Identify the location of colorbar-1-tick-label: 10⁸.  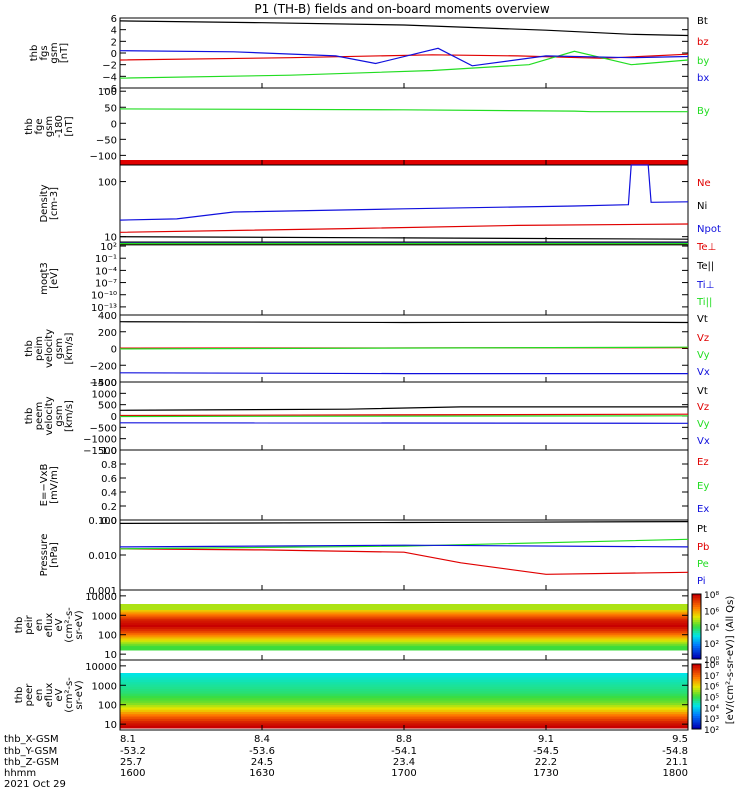
(711, 666).